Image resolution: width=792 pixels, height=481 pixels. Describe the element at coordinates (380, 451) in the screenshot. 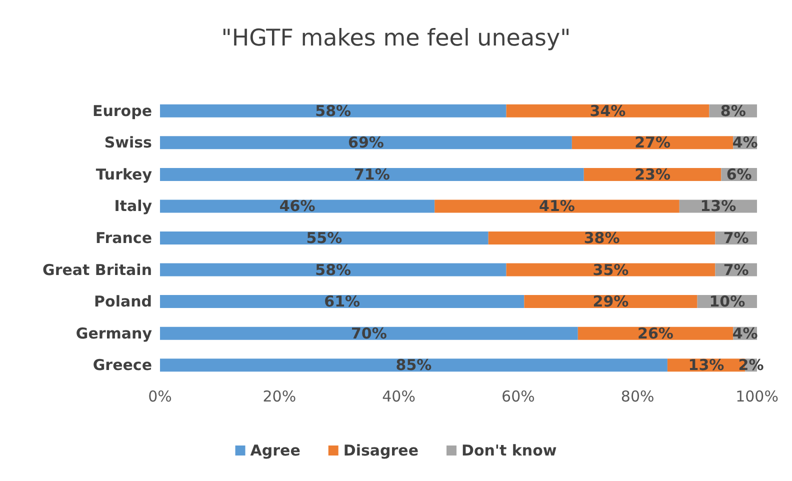

I see `legend-label: Disagree` at that location.